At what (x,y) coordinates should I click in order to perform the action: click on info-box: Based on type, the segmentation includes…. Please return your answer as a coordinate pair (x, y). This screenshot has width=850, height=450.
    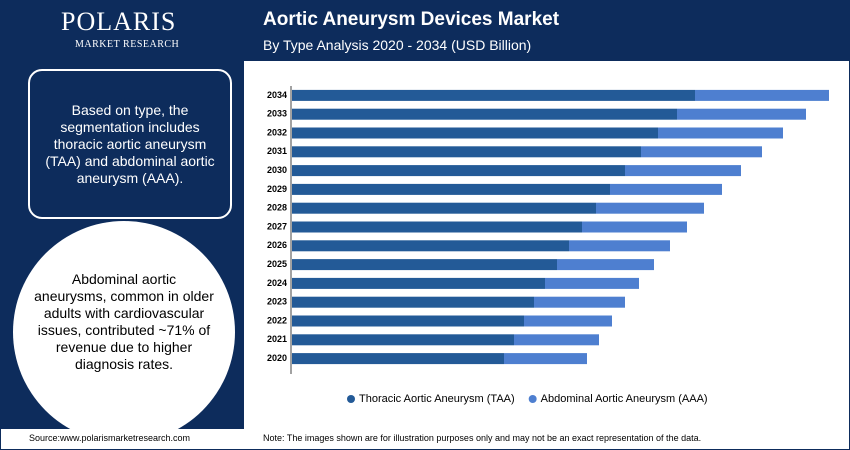
    Looking at the image, I should click on (130, 144).